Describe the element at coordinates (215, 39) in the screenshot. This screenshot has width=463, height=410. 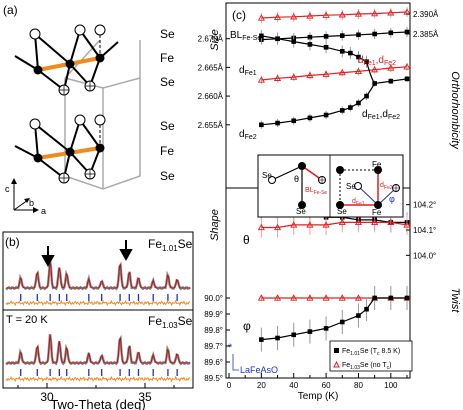
I see `size-label: Size` at that location.